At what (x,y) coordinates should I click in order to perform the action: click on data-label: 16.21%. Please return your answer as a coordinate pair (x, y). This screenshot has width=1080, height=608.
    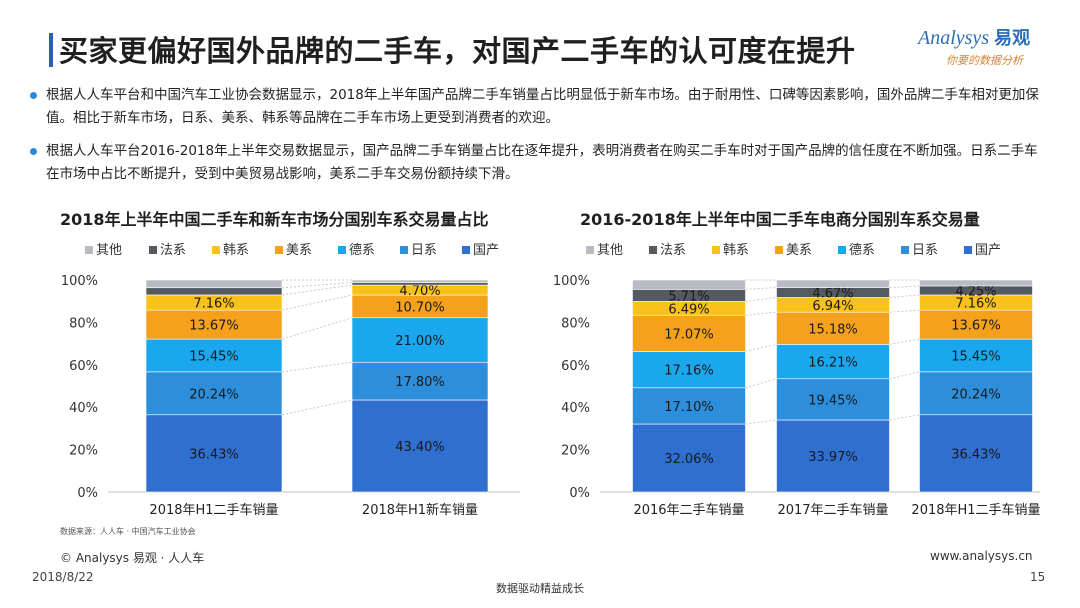
    Looking at the image, I should click on (833, 363).